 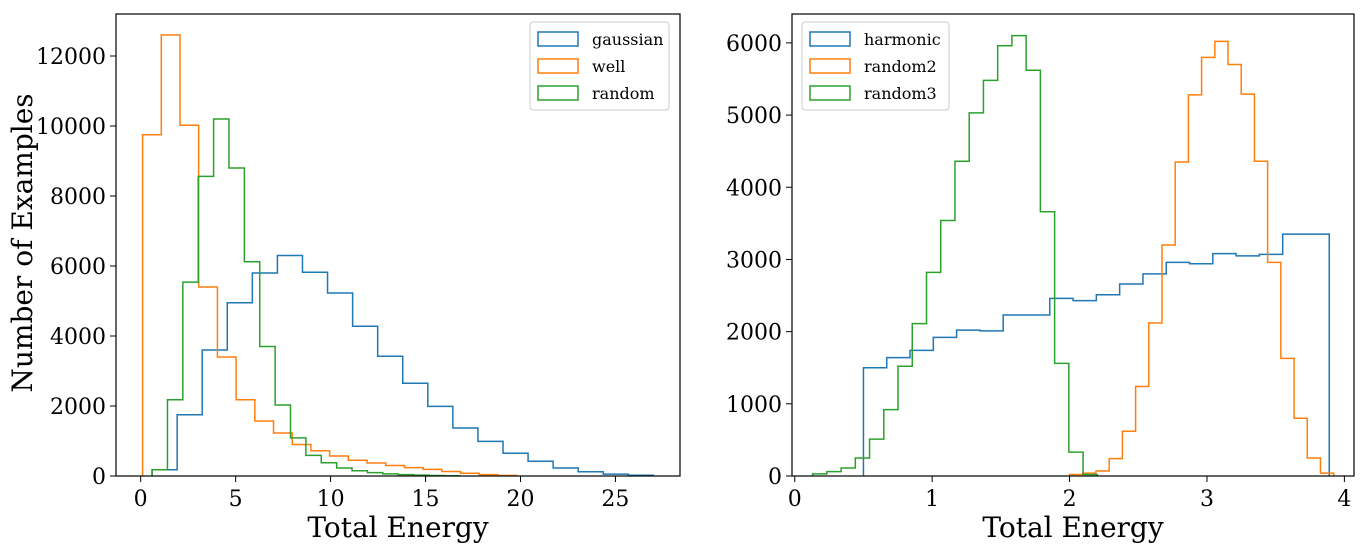 What do you see at coordinates (306, 297) in the screenshot?
I see `histogram-series-random` at bounding box center [306, 297].